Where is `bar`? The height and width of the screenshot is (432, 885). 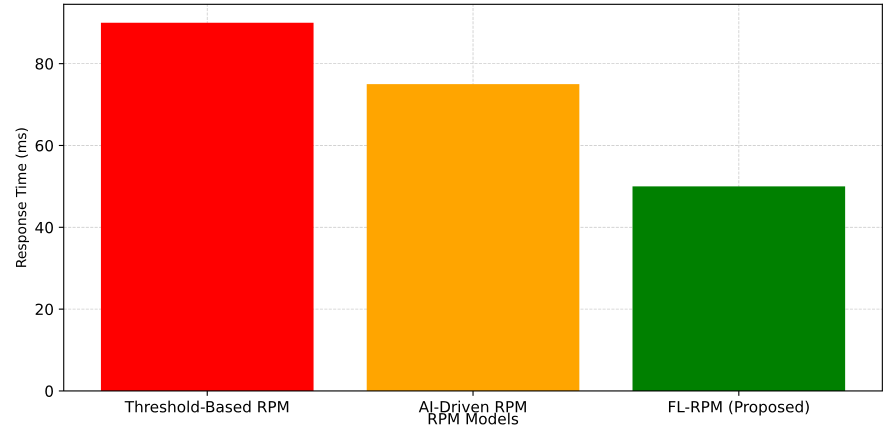 bar is located at coordinates (739, 288).